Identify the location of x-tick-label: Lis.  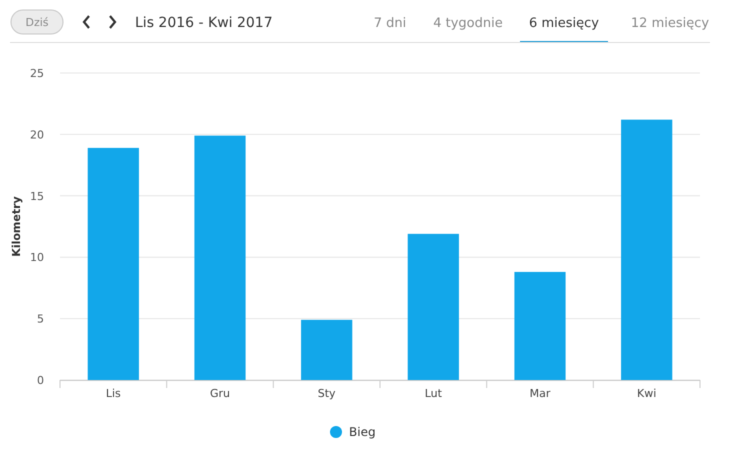
(114, 393).